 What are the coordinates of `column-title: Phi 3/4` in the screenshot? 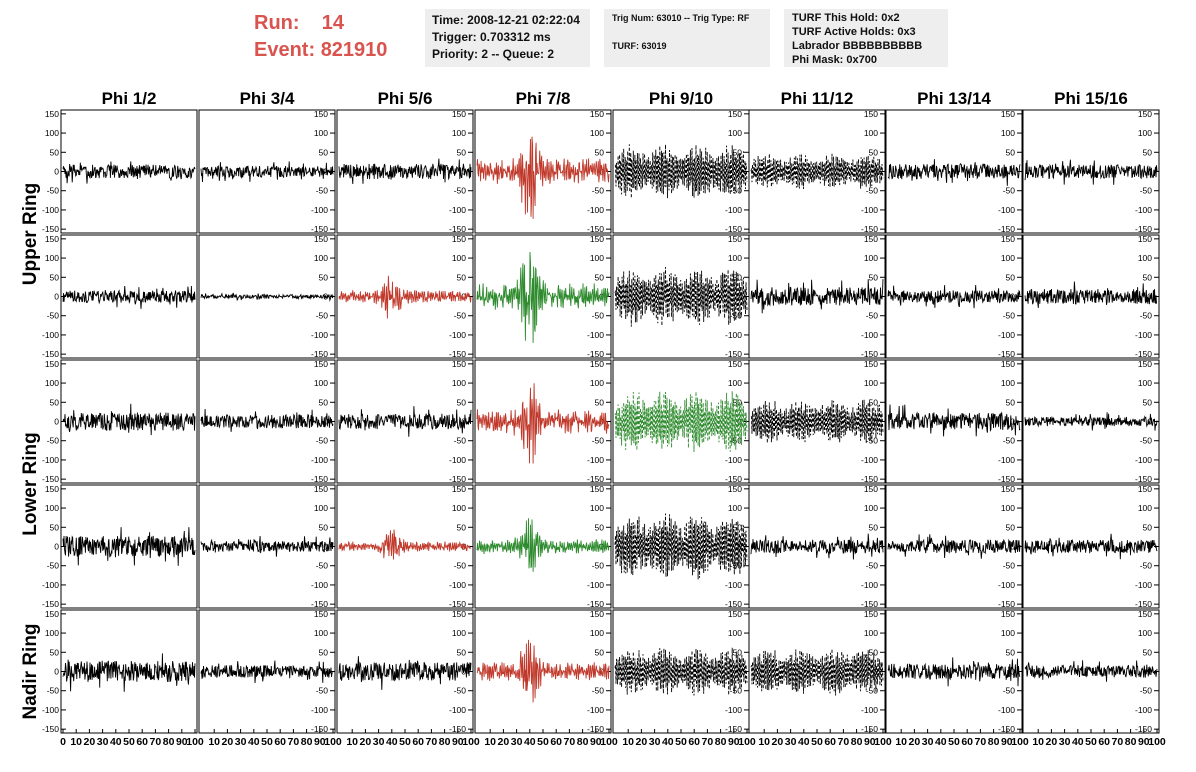 It's located at (267, 98).